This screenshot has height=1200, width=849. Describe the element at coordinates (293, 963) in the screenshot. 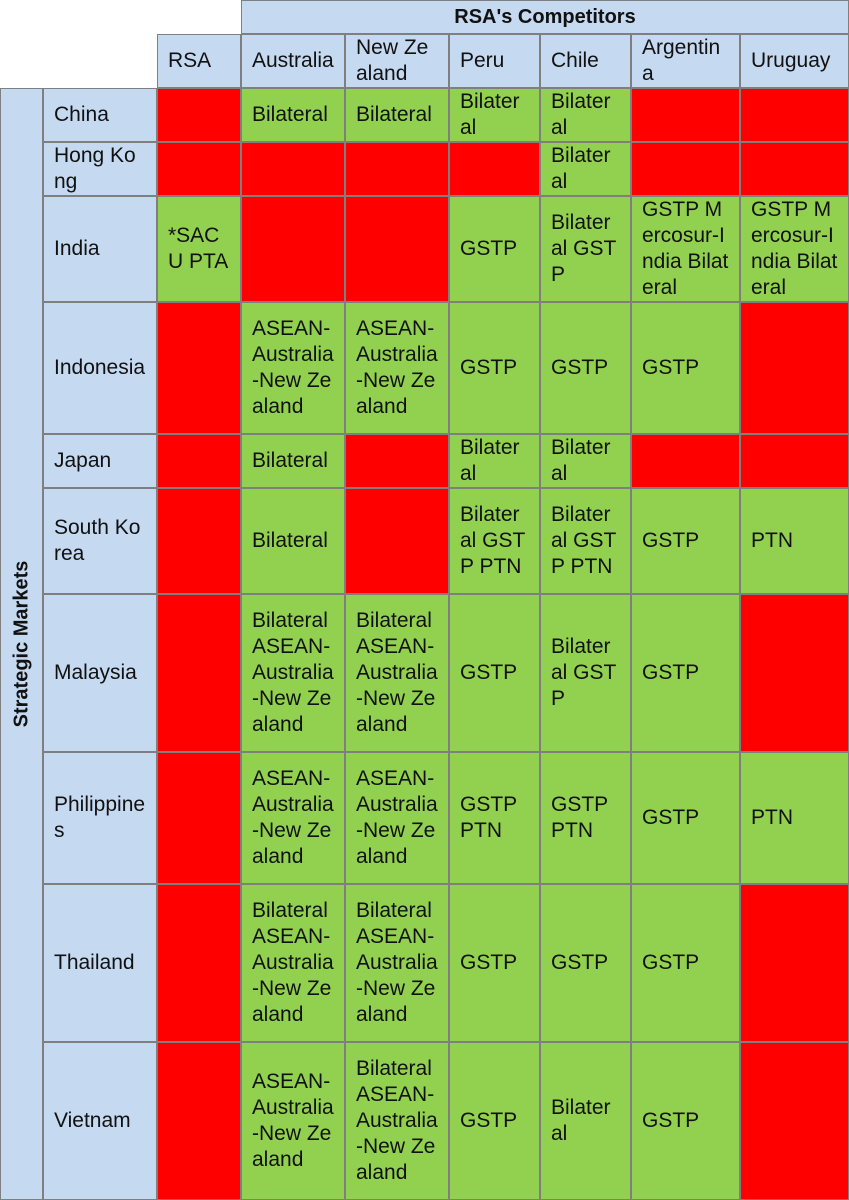

I see `agreement-cell-thailand-australia: Bilateral ASEAN-Australia-New Zealand` at that location.